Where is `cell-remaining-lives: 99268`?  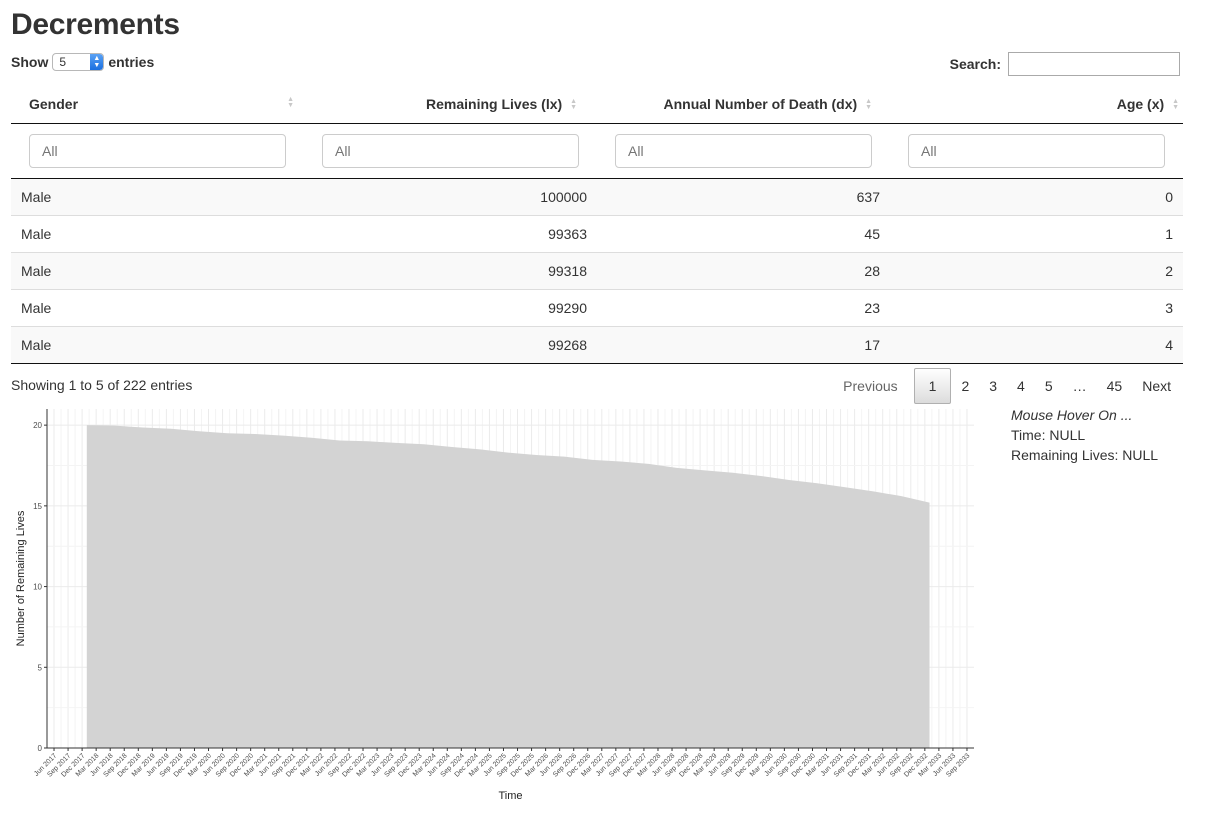
cell-remaining-lives: 99268 is located at coordinates (450, 345).